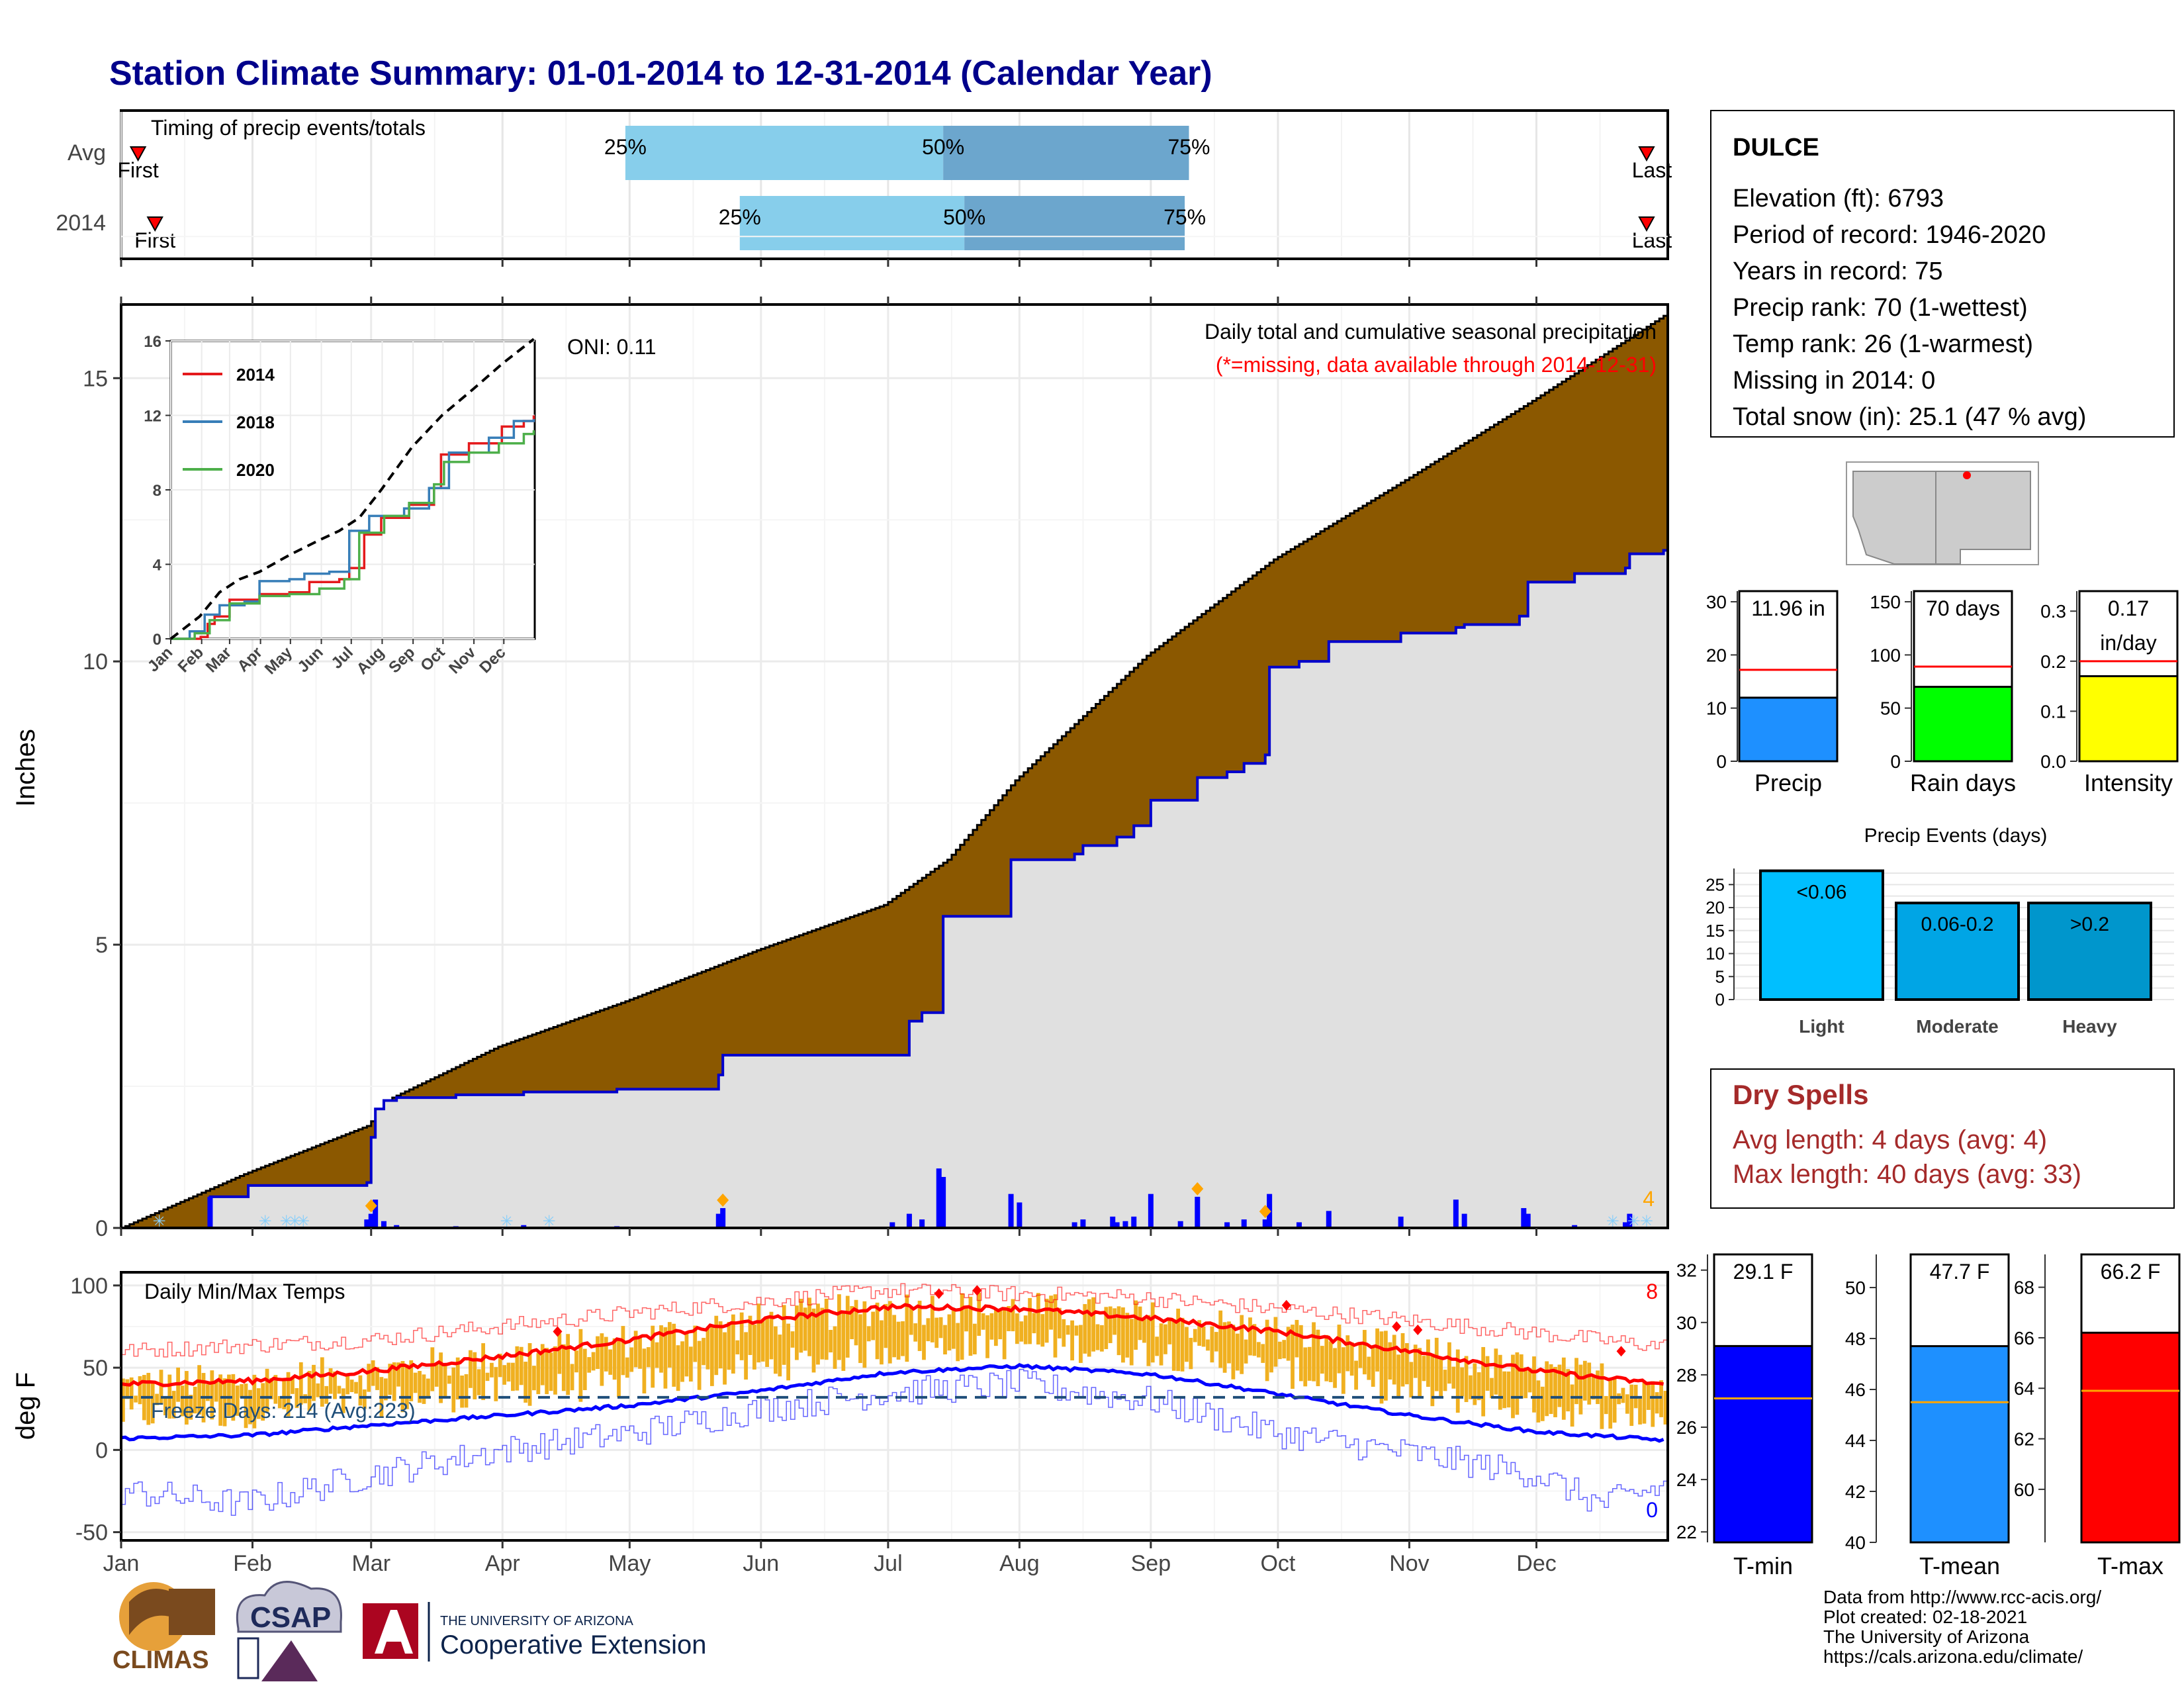 This screenshot has height=1688, width=2184. Describe the element at coordinates (1834, 381) in the screenshot. I see `station-missing: Missing in 2014: 0` at that location.